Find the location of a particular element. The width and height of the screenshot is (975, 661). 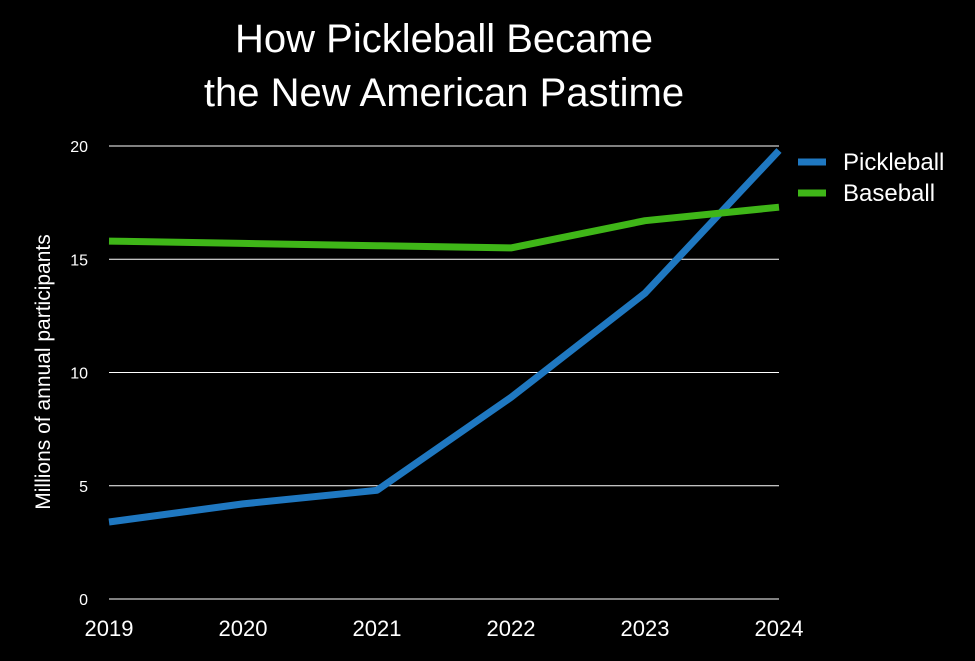

y-axis-ticks: 0 5 10 15 20 is located at coordinates (79, 374).